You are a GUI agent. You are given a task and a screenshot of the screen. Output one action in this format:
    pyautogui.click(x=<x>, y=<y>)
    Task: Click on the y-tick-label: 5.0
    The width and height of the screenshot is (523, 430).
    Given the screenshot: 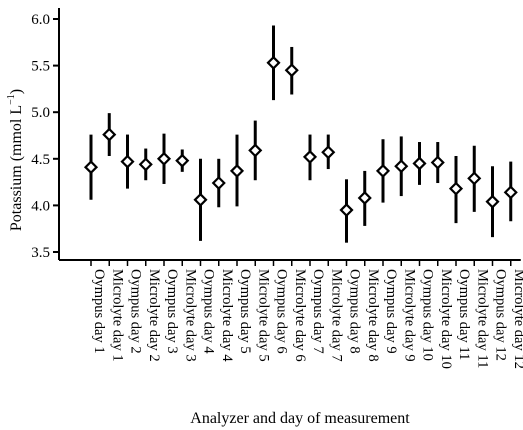 What is the action you would take?
    pyautogui.click(x=40, y=113)
    